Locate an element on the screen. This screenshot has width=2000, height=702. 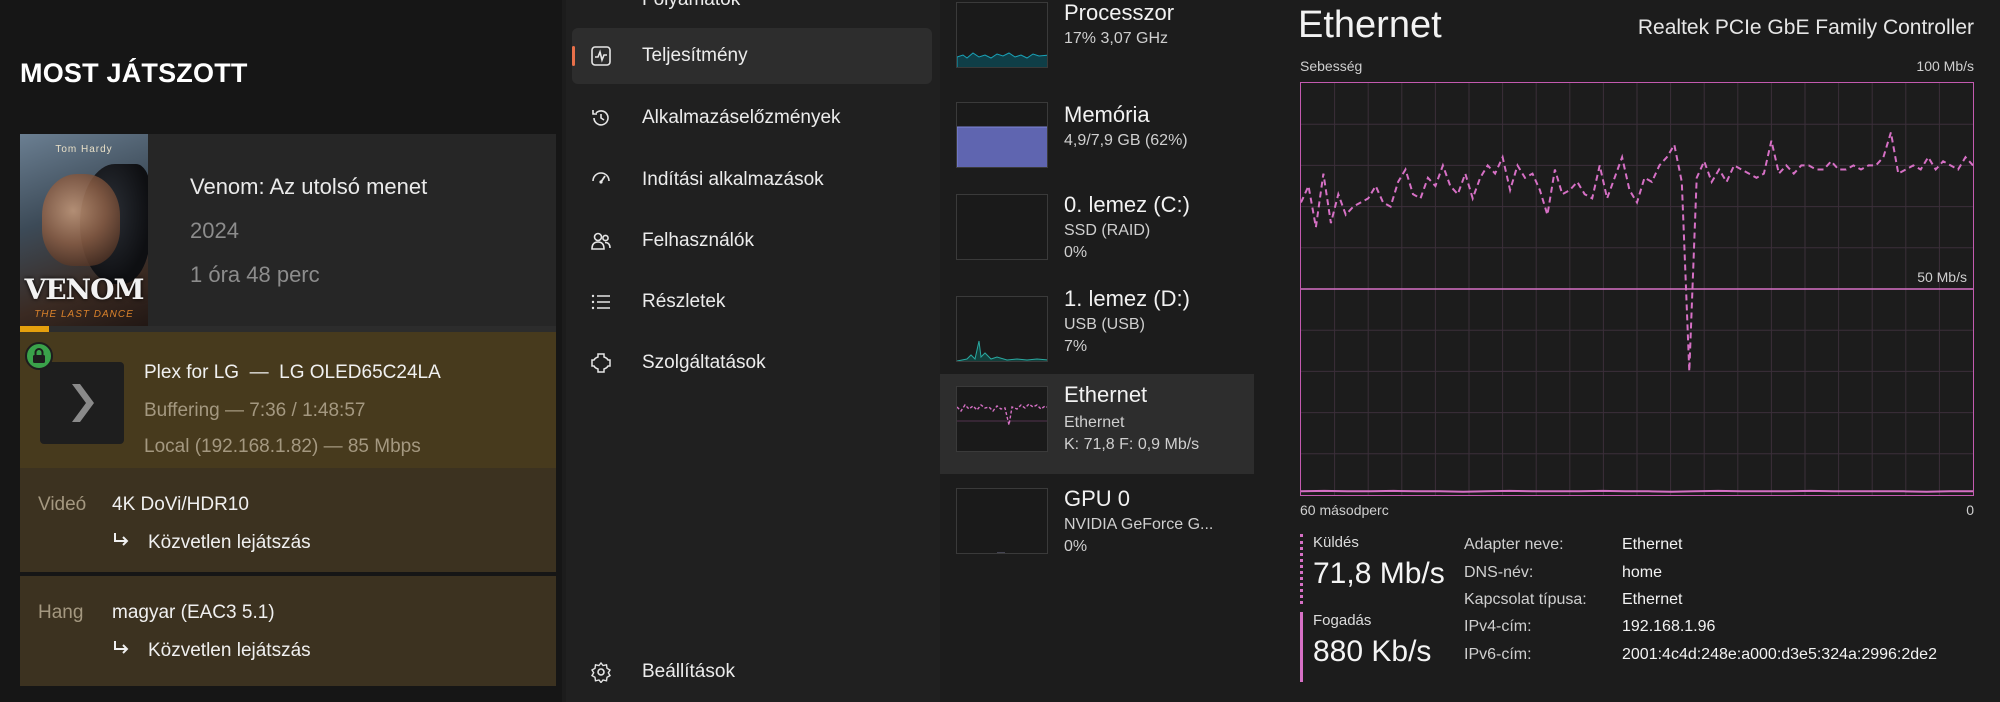
secure-lock-icon is located at coordinates (39, 356).